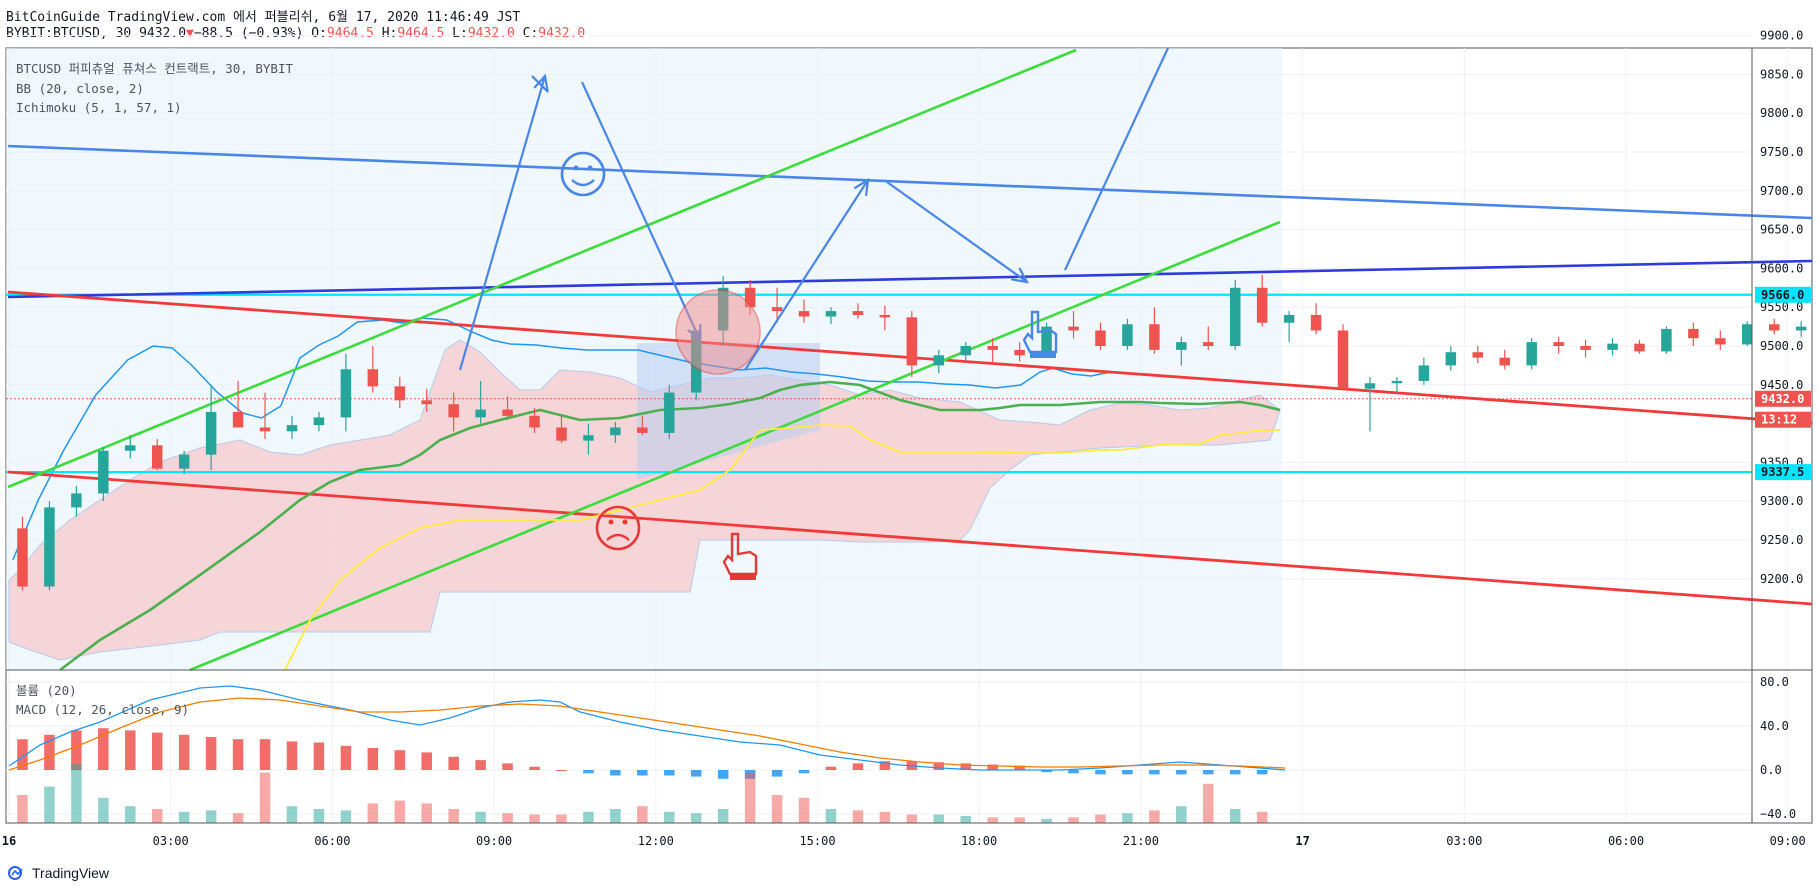  I want to click on price-badge-label: 9337.5, so click(1782, 472).